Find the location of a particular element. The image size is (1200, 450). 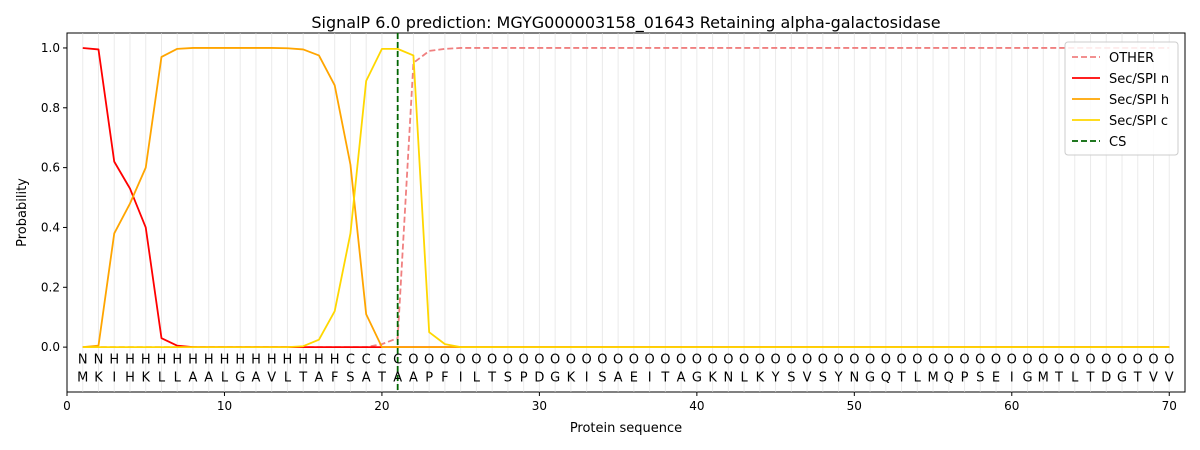

y-tick-label: 1.0 is located at coordinates (50, 48).